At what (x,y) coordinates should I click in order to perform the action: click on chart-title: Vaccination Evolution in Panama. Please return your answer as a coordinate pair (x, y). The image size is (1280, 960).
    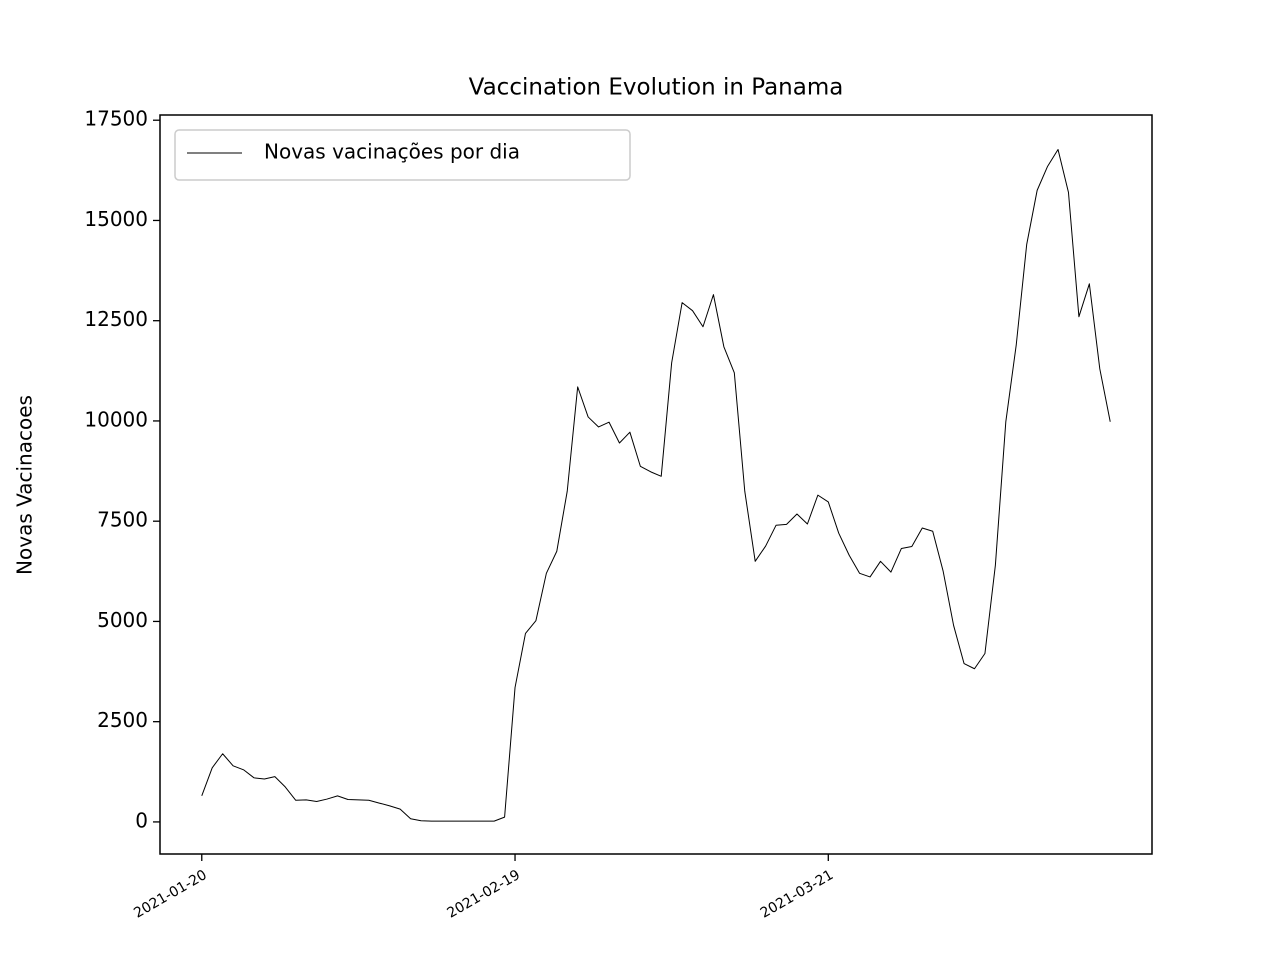
    Looking at the image, I should click on (656, 88).